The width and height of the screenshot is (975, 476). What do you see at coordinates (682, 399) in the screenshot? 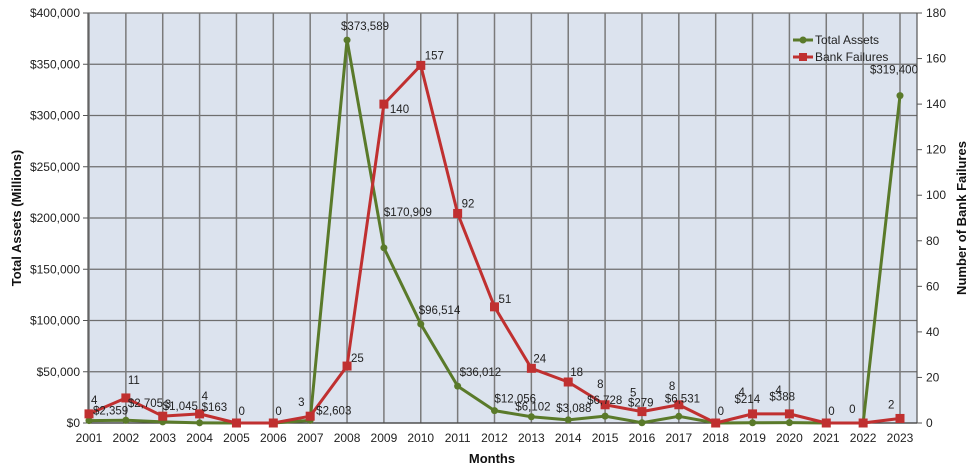
I see `data-label: $6,531` at bounding box center [682, 399].